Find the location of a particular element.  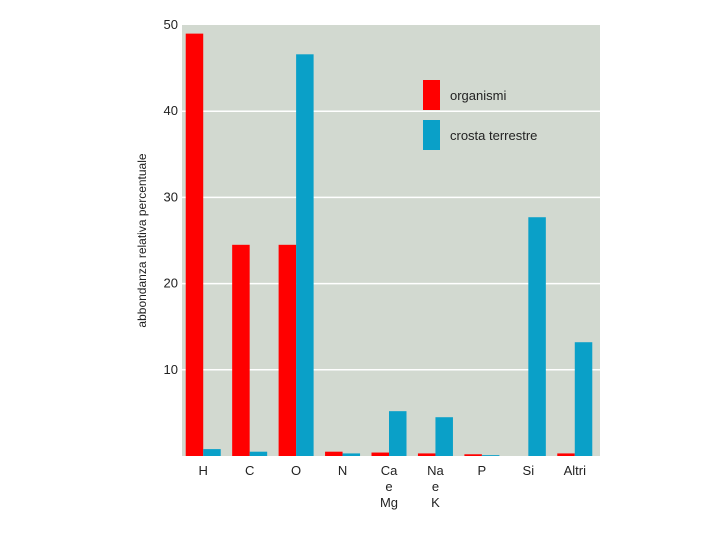

category-label: H is located at coordinates (203, 470).